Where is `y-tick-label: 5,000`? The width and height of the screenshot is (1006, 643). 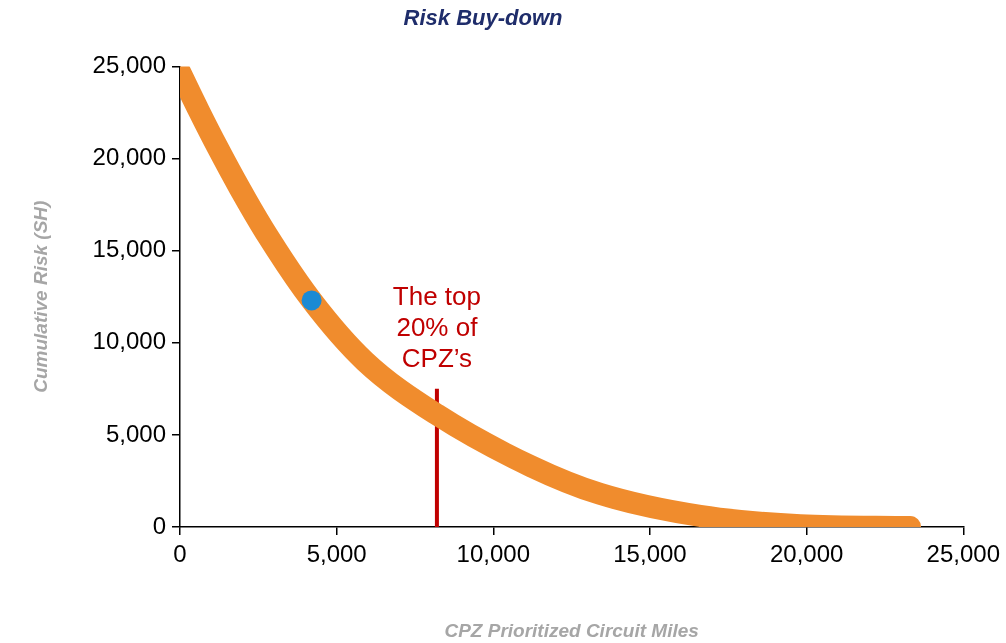
y-tick-label: 5,000 is located at coordinates (135, 433).